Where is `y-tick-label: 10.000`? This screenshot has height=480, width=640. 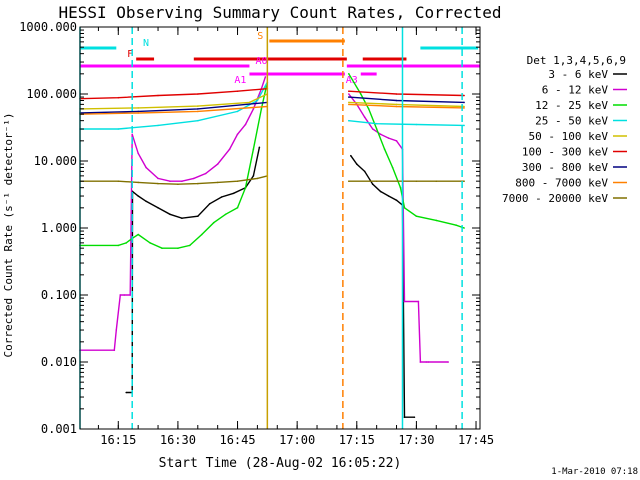
y-tick-label: 10.000 is located at coordinates (55, 161).